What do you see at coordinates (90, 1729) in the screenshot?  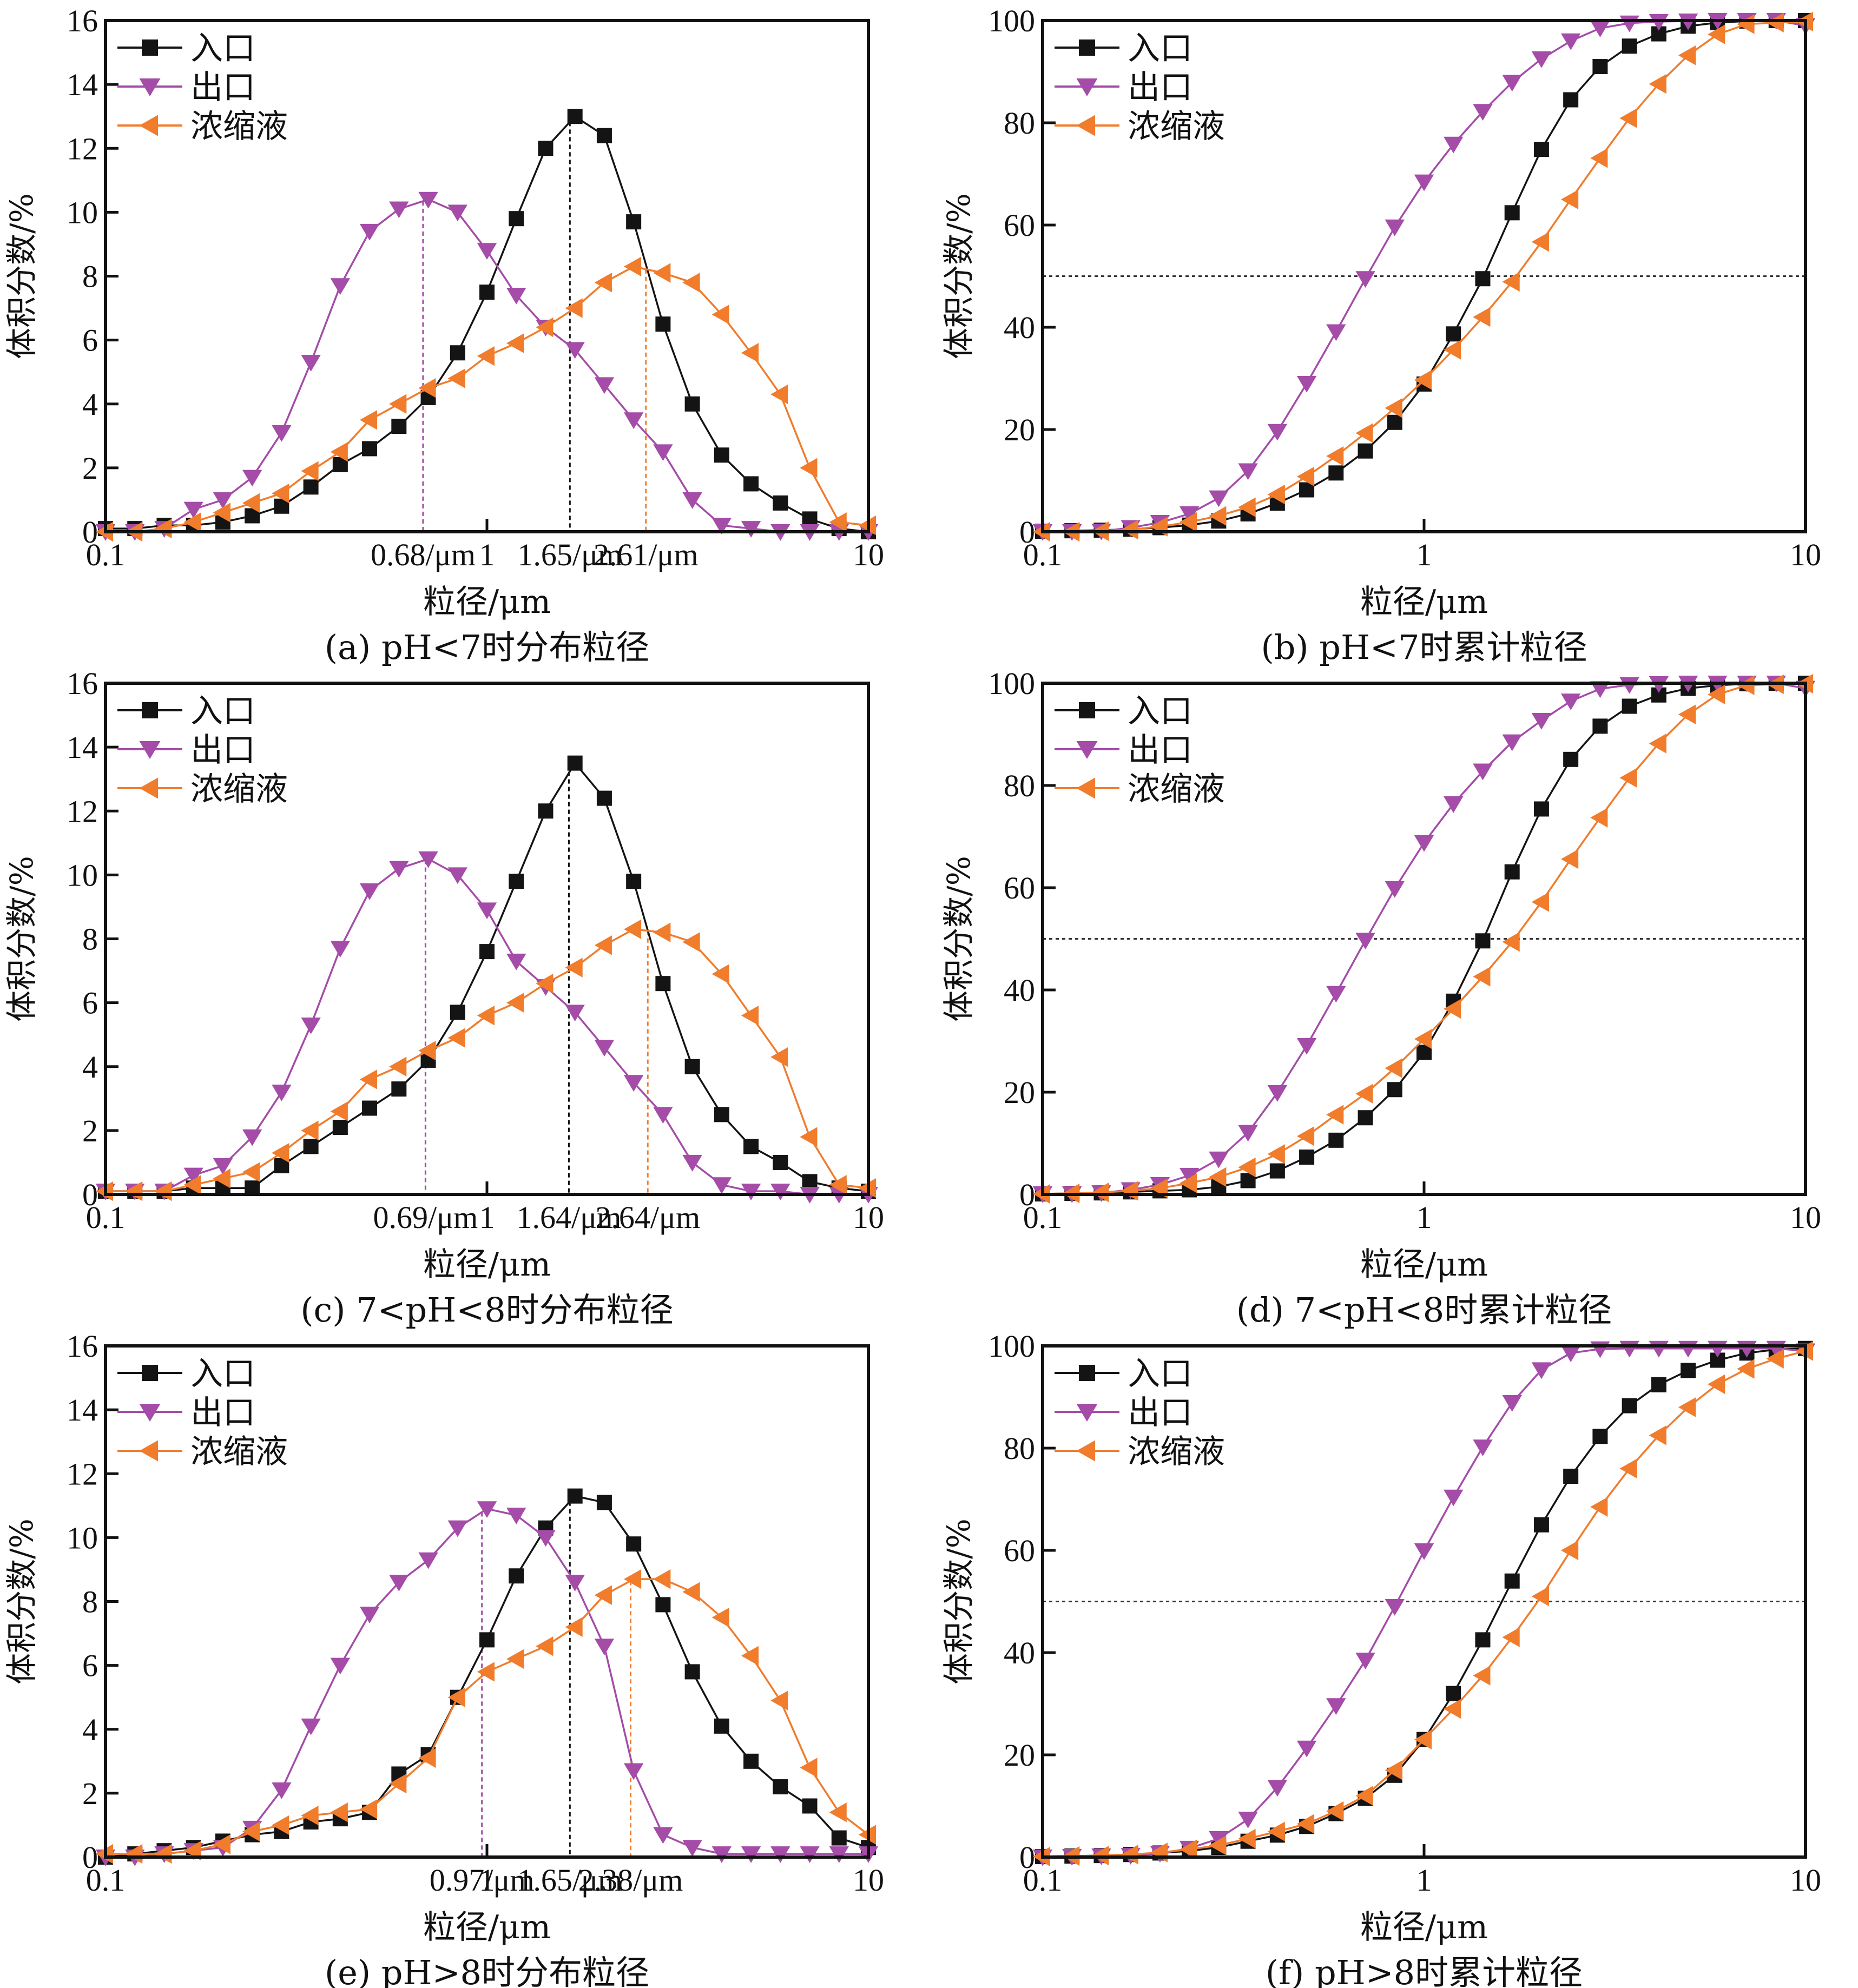 I see `y-tick-label: 4` at bounding box center [90, 1729].